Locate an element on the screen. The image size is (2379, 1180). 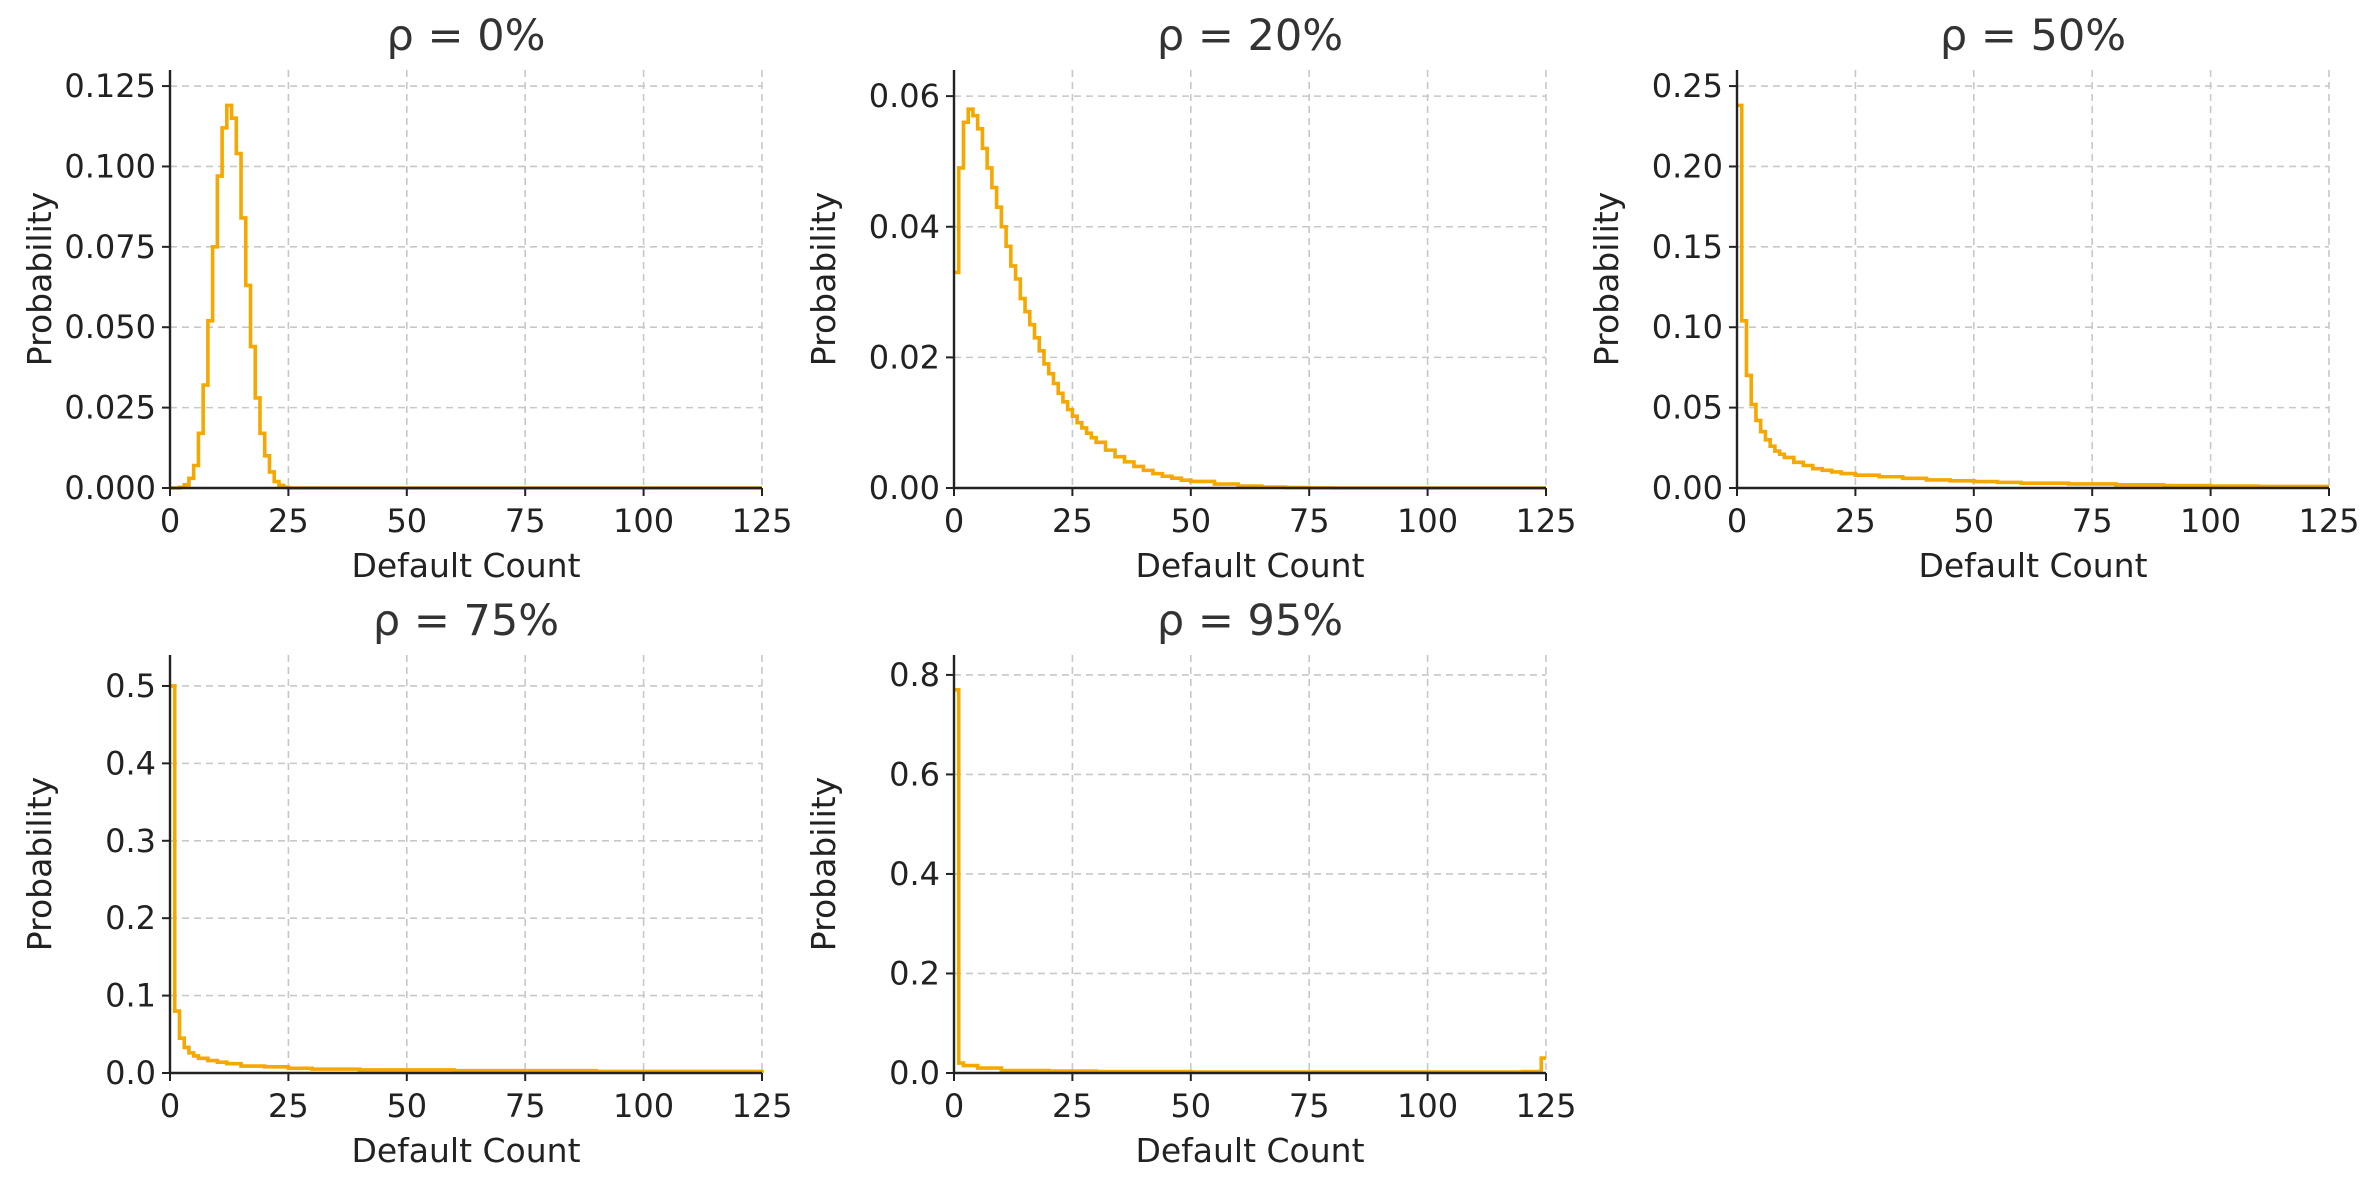
y-tick-label: 0.000 is located at coordinates (110, 488).